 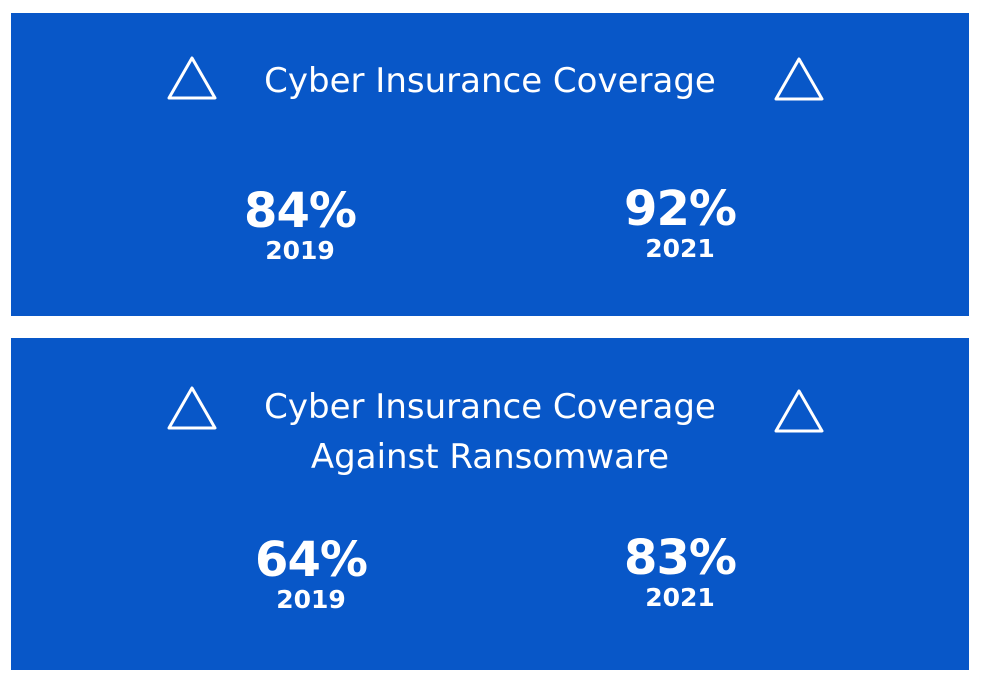 What do you see at coordinates (680, 558) in the screenshot?
I see `stat-value: 83%` at bounding box center [680, 558].